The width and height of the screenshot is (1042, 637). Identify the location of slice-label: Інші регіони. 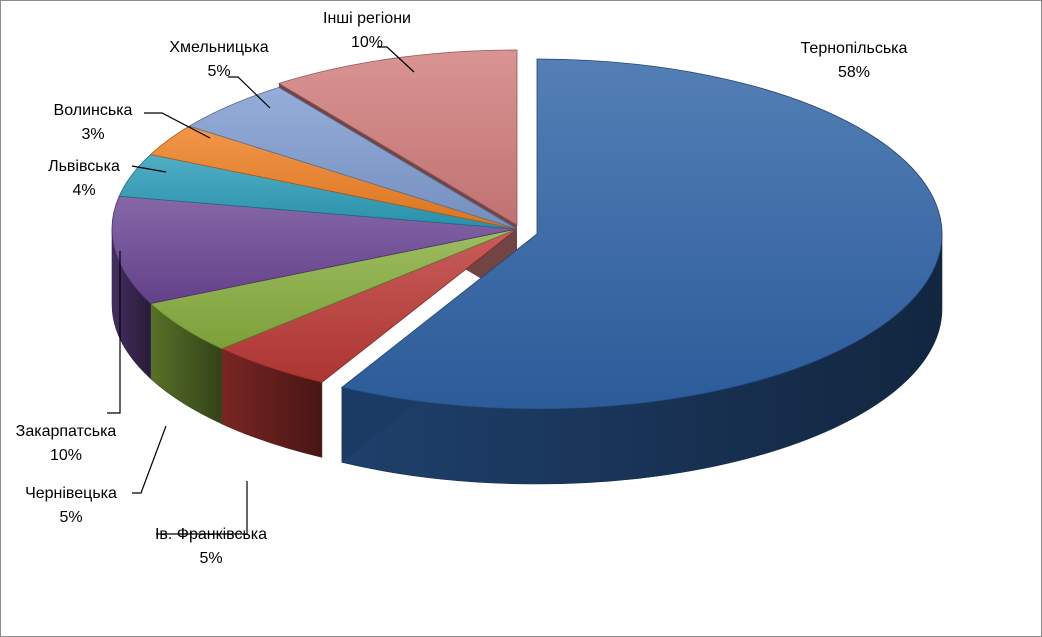
(367, 18).